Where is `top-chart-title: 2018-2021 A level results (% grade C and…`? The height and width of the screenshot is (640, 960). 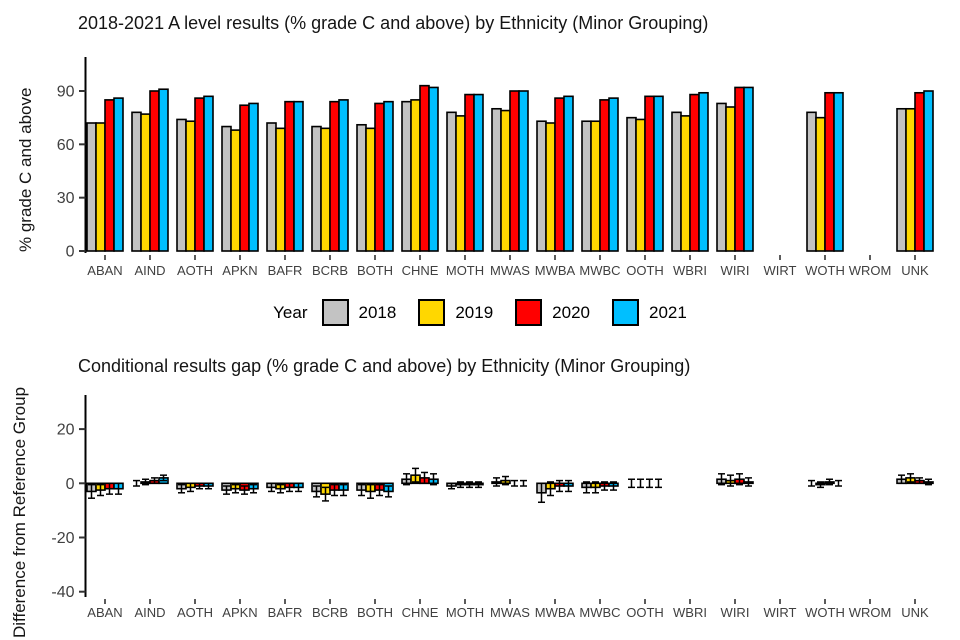
top-chart-title: 2018-2021 A level results (% grade C and… is located at coordinates (393, 23).